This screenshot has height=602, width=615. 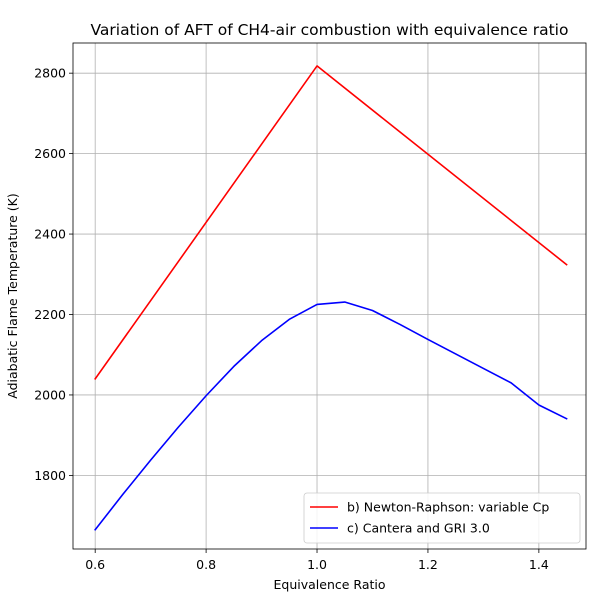 What do you see at coordinates (50, 73) in the screenshot?
I see `y-tick-label: 2800` at bounding box center [50, 73].